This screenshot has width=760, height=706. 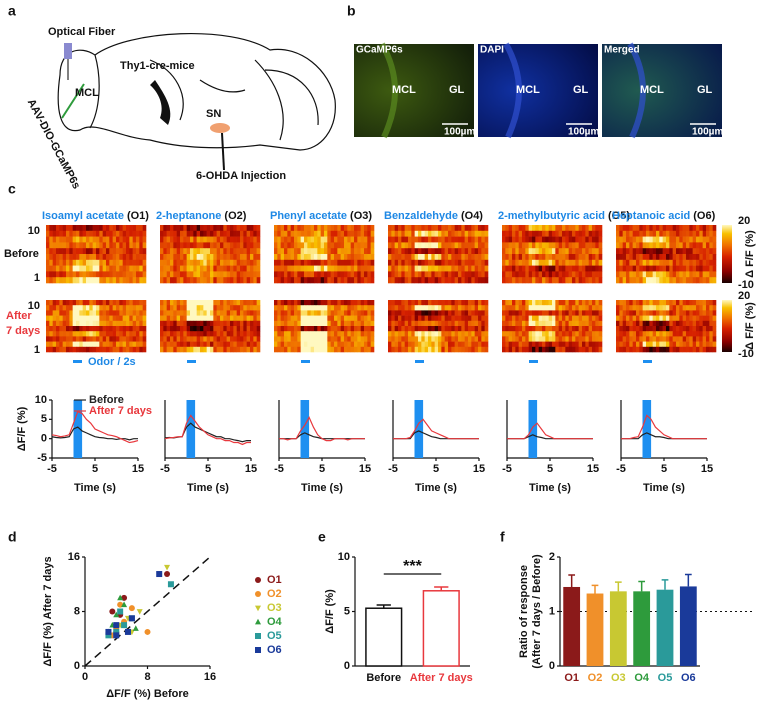 I want to click on panel-label: d, so click(x=12, y=537).